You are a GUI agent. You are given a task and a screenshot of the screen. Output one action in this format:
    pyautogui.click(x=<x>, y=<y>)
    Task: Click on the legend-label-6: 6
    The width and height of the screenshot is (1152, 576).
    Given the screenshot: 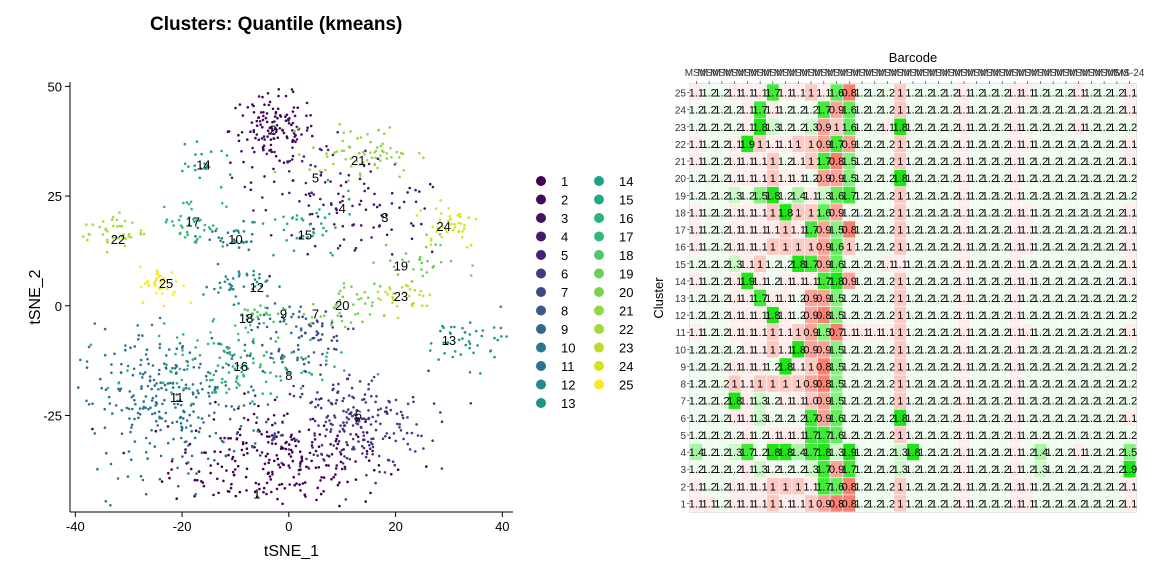 What is the action you would take?
    pyautogui.click(x=564, y=274)
    